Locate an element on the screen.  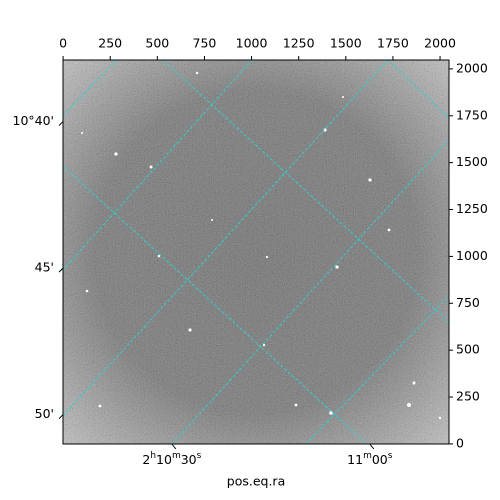
top-tick-label: 1000 is located at coordinates (252, 43).